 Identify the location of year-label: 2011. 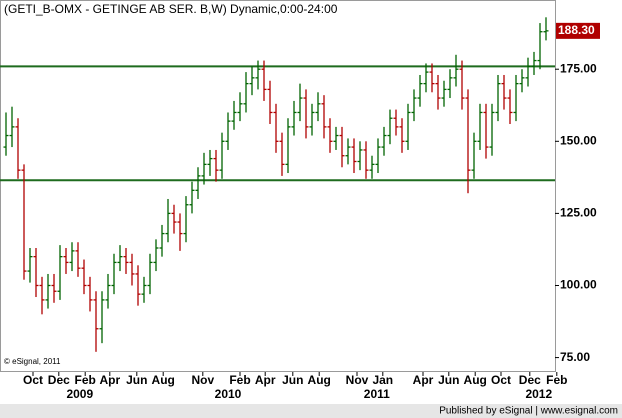
(377, 394).